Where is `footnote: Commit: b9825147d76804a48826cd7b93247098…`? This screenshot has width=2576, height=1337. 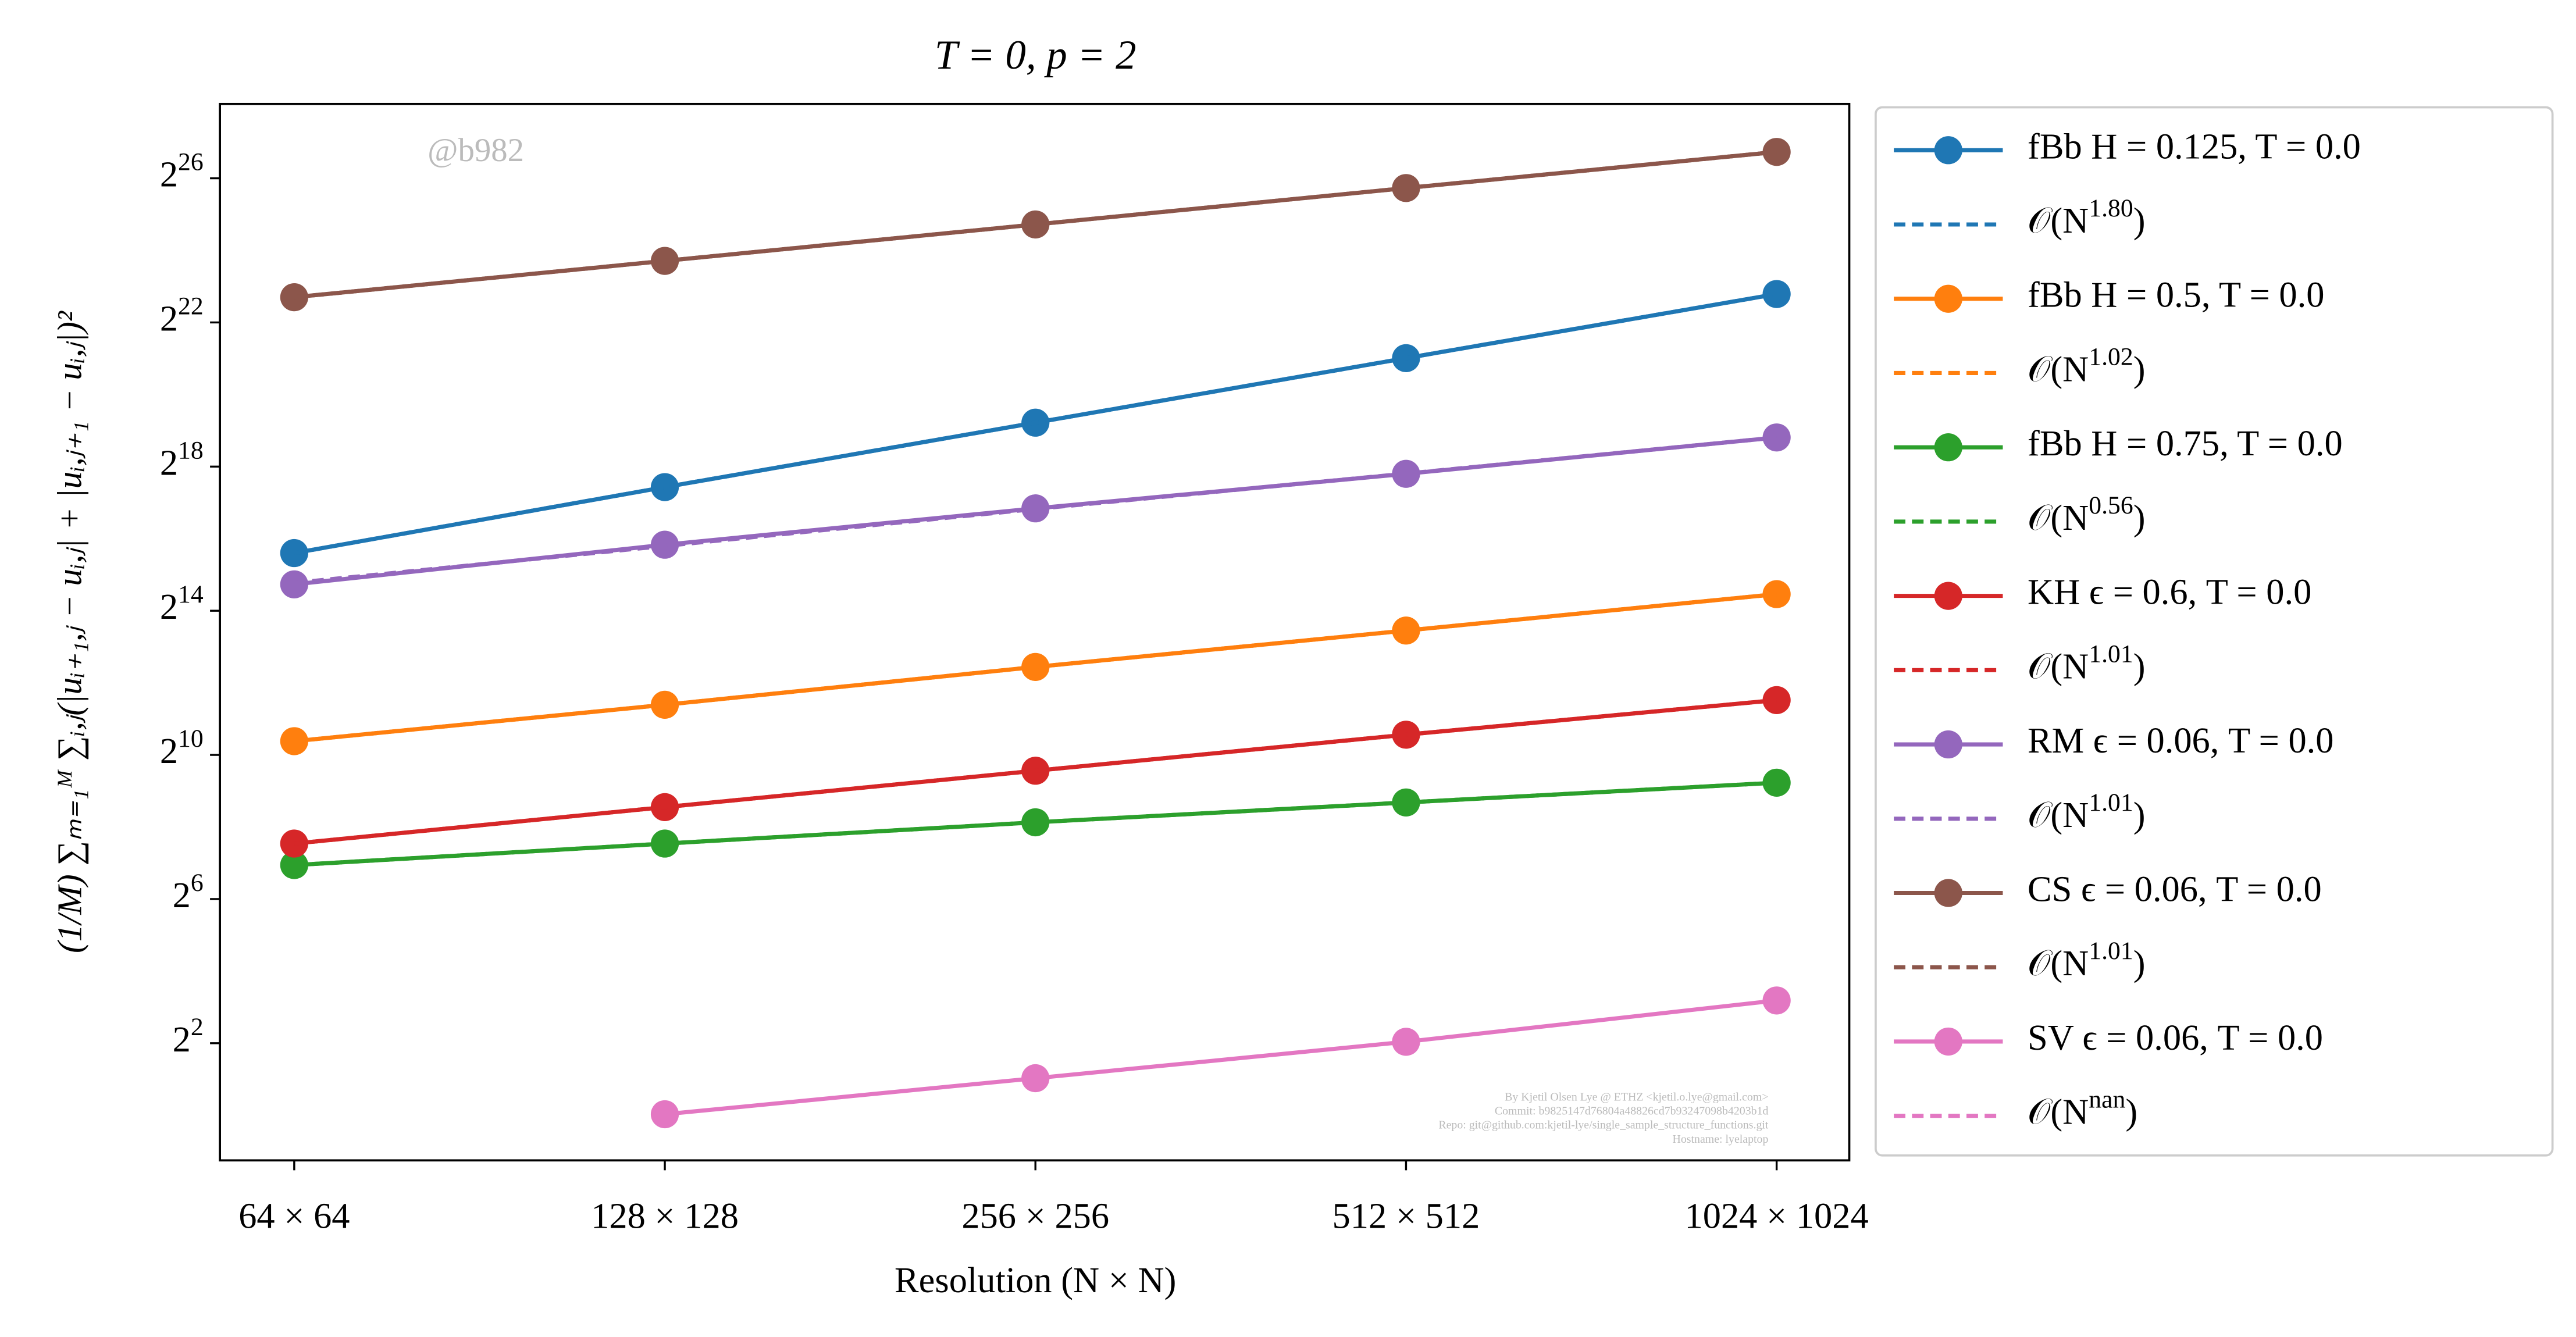 footnote: Commit: b9825147d76804a48826cd7b93247098… is located at coordinates (1632, 1110).